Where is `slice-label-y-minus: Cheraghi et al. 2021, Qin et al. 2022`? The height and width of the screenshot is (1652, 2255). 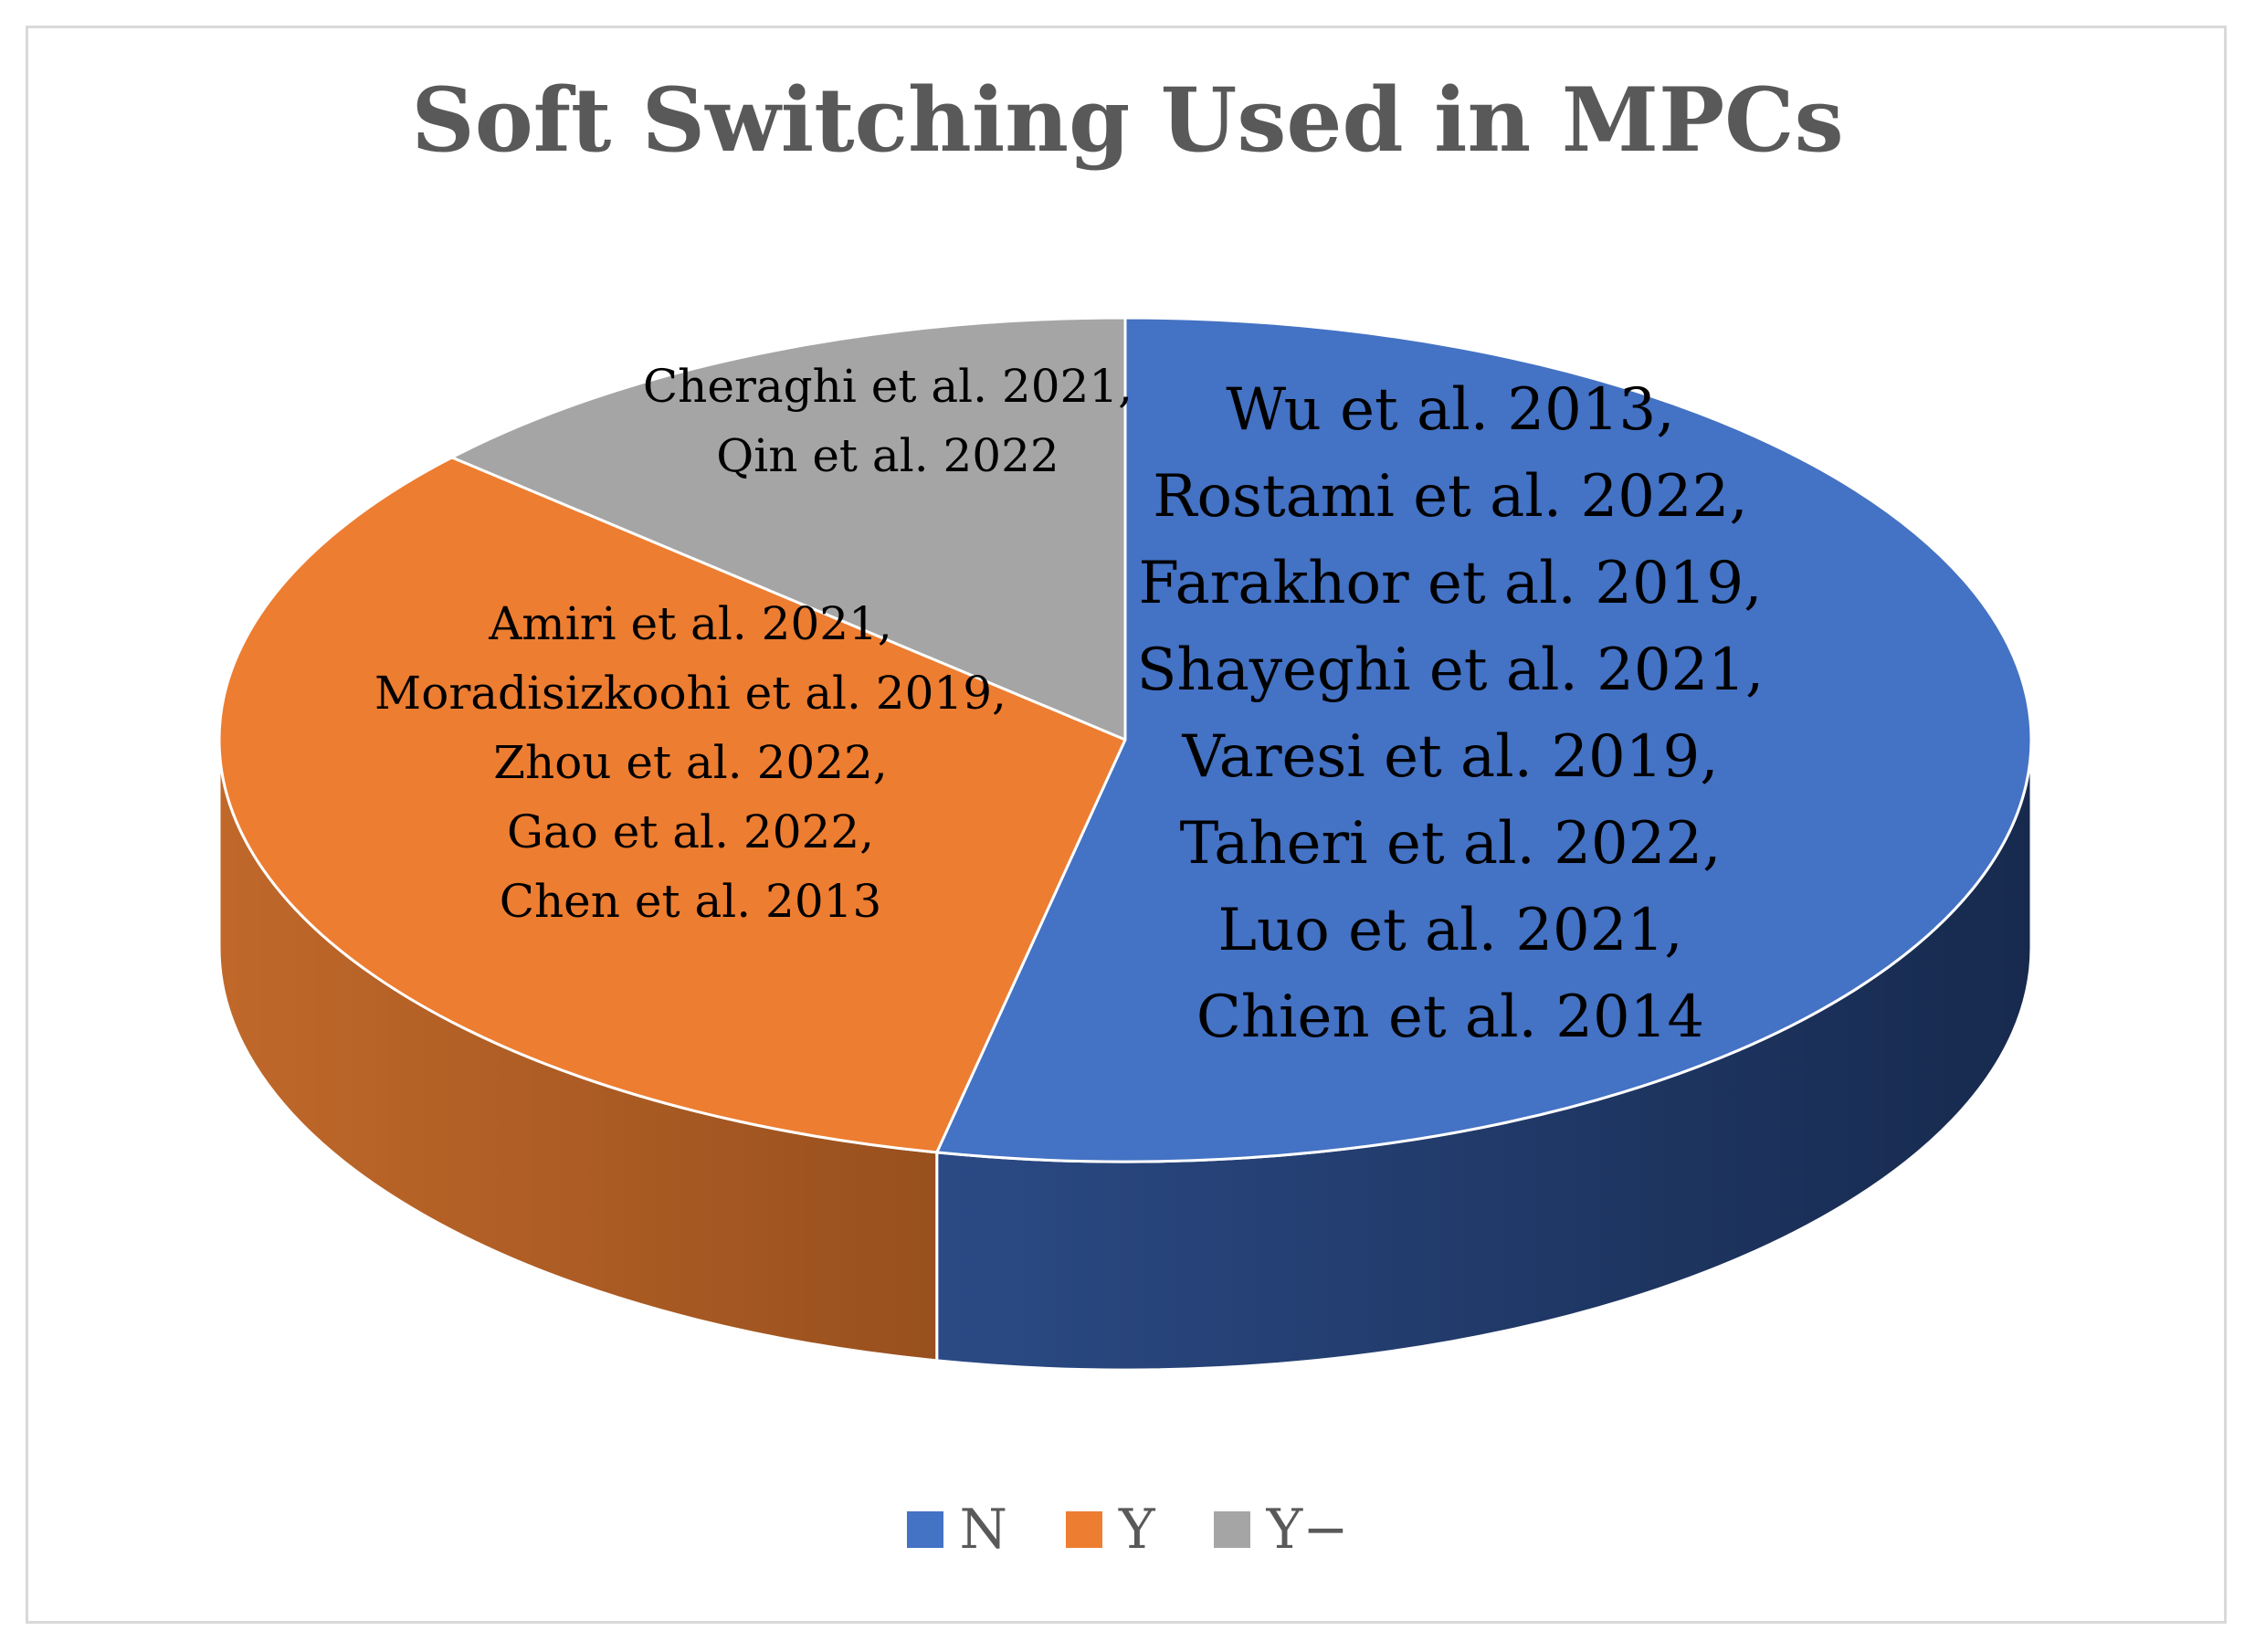 slice-label-y-minus: Cheraghi et al. 2021, Qin et al. 2022 is located at coordinates (888, 421).